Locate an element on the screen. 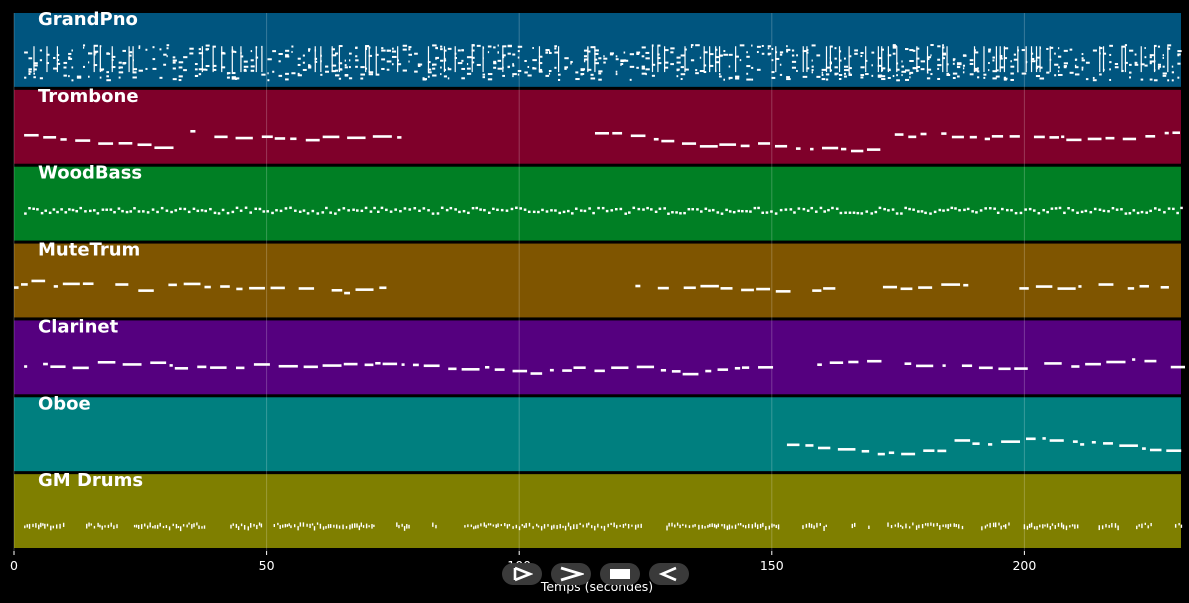 This screenshot has height=603, width=1189. notes-oboe is located at coordinates (984, 446).